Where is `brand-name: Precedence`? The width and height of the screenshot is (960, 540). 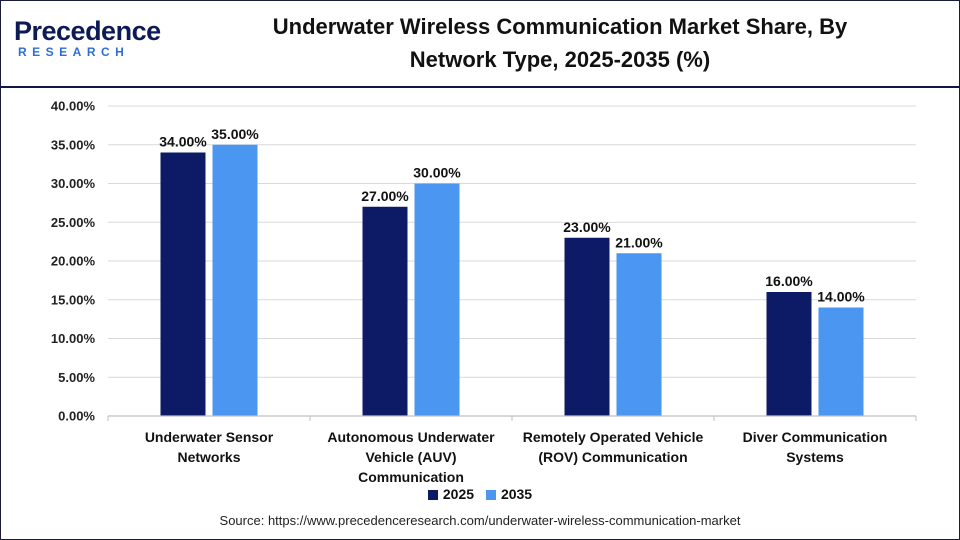
brand-name: Precedence is located at coordinates (87, 31).